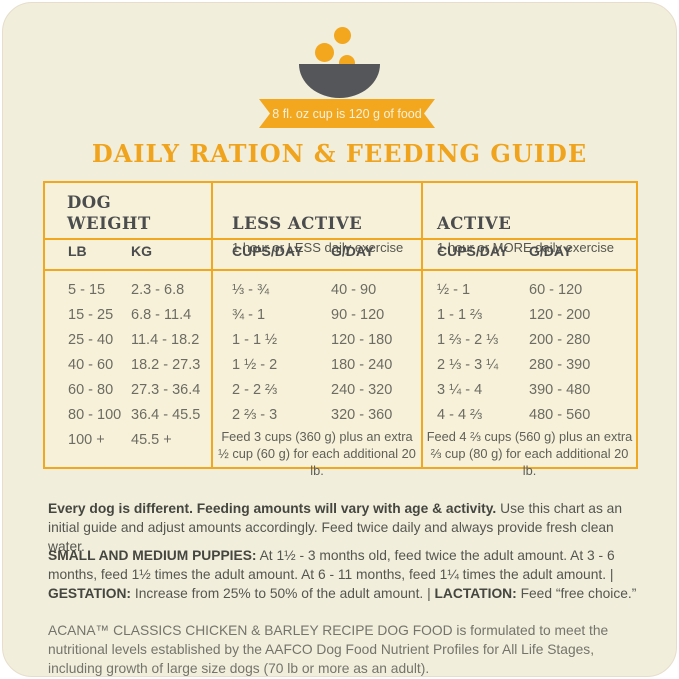 This screenshot has height=679, width=679. What do you see at coordinates (91, 389) in the screenshot?
I see `table-cell: 60 - 80` at bounding box center [91, 389].